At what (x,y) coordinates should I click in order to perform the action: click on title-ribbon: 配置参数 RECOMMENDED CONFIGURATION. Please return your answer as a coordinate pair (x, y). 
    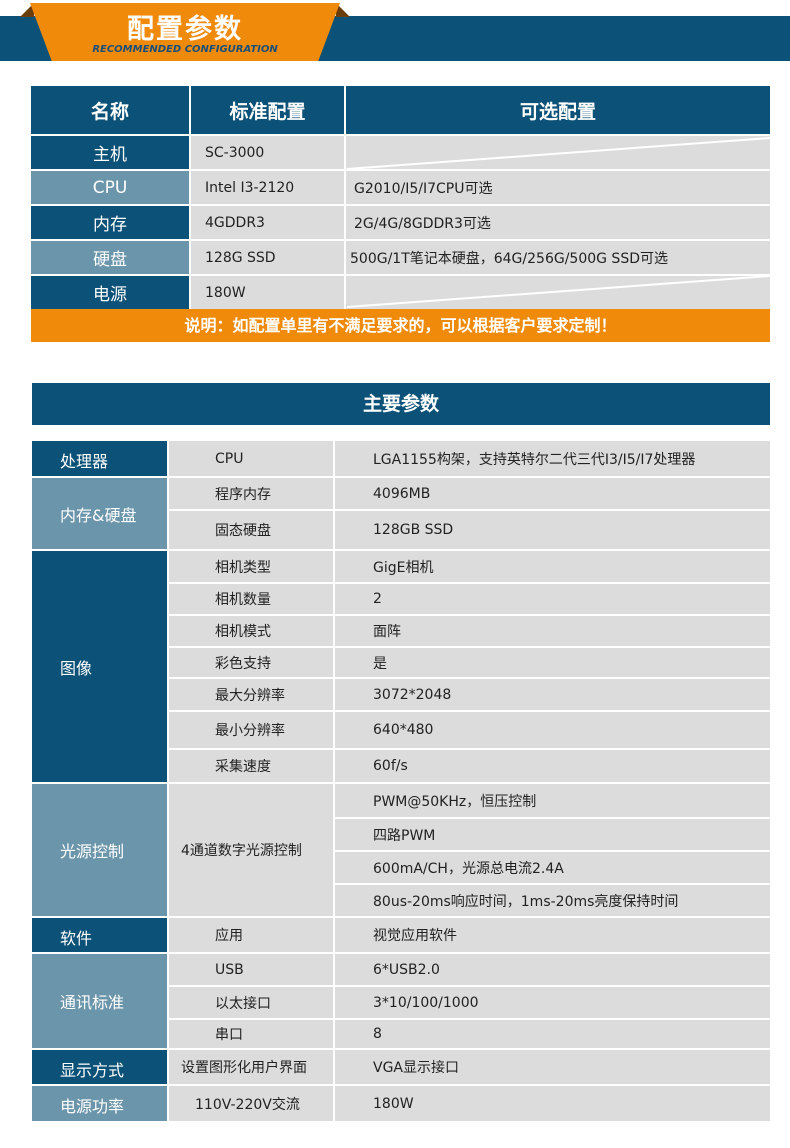
    Looking at the image, I should click on (185, 32).